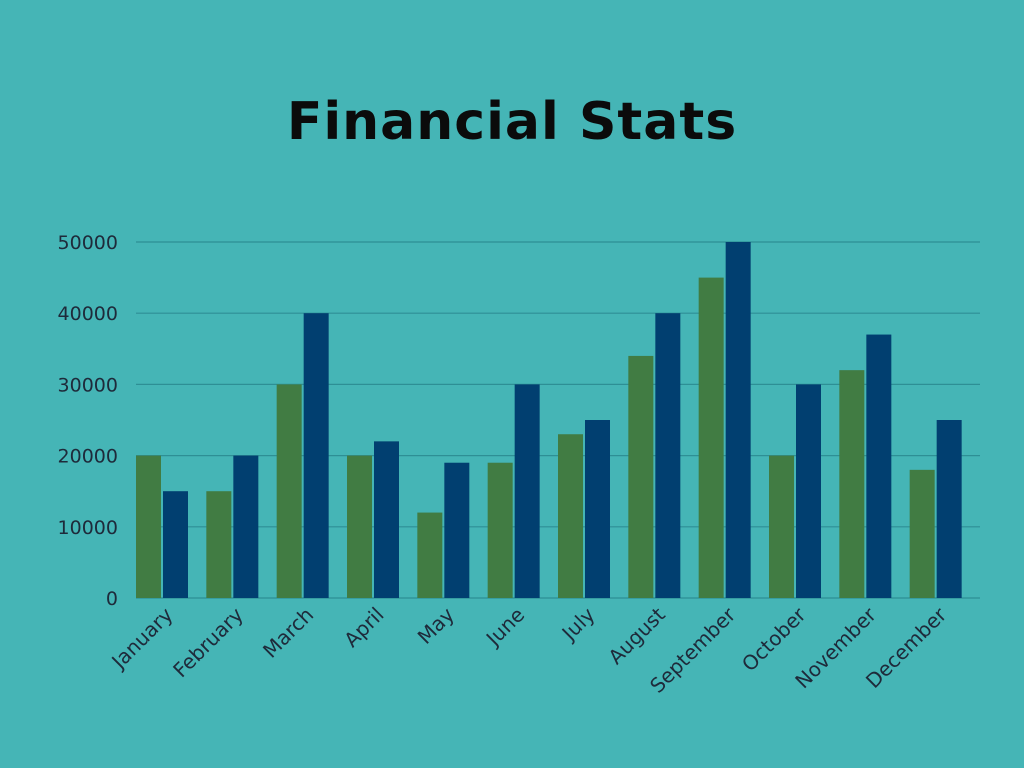  What do you see at coordinates (88, 385) in the screenshot?
I see `y-tick-label: 30000` at bounding box center [88, 385].